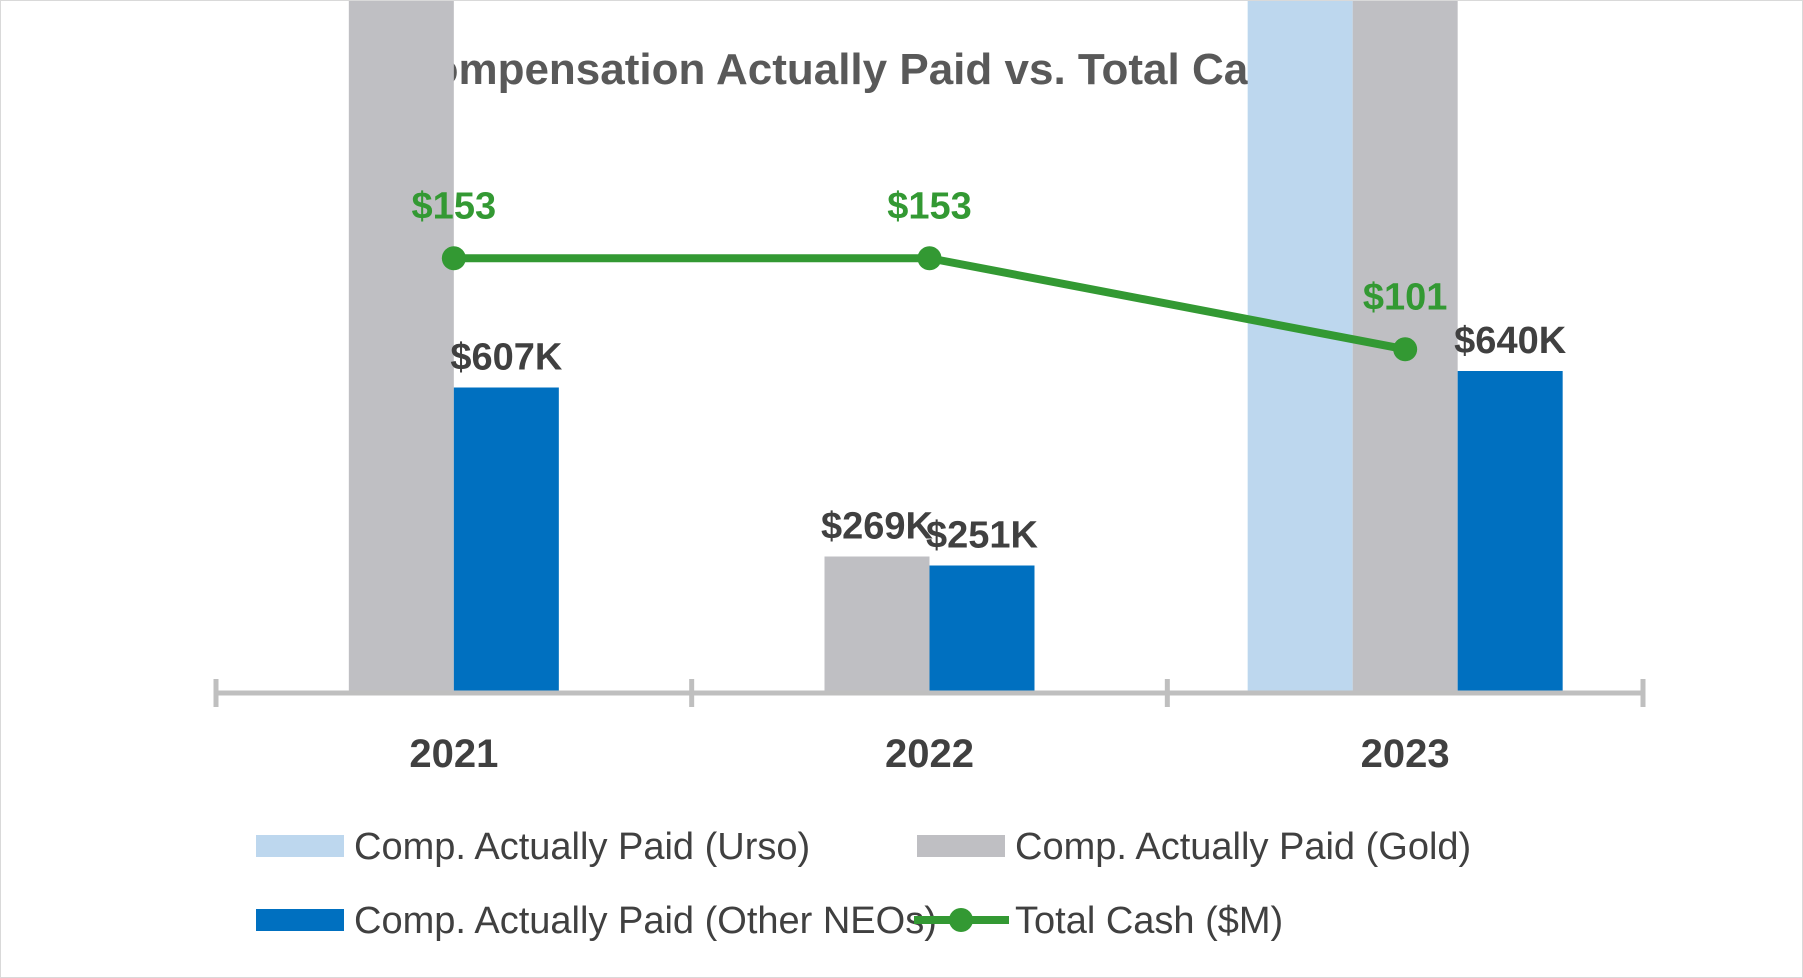  Describe the element at coordinates (982, 536) in the screenshot. I see `bar-label-comp-actually-paid-other-neos-2022: $251K` at that location.